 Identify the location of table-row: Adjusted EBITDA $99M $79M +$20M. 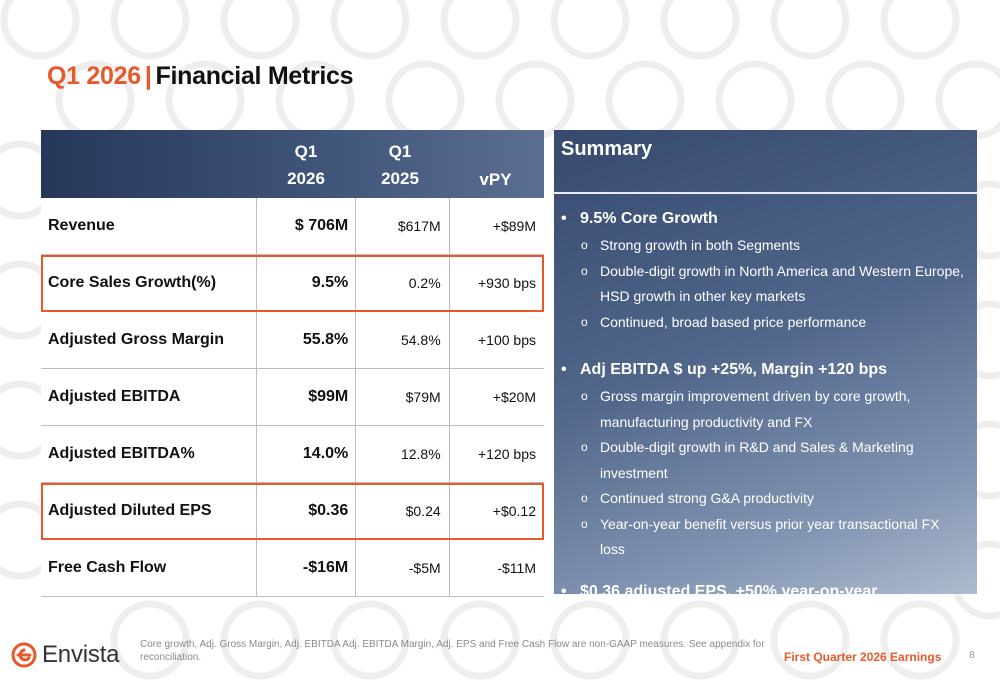
(292, 397).